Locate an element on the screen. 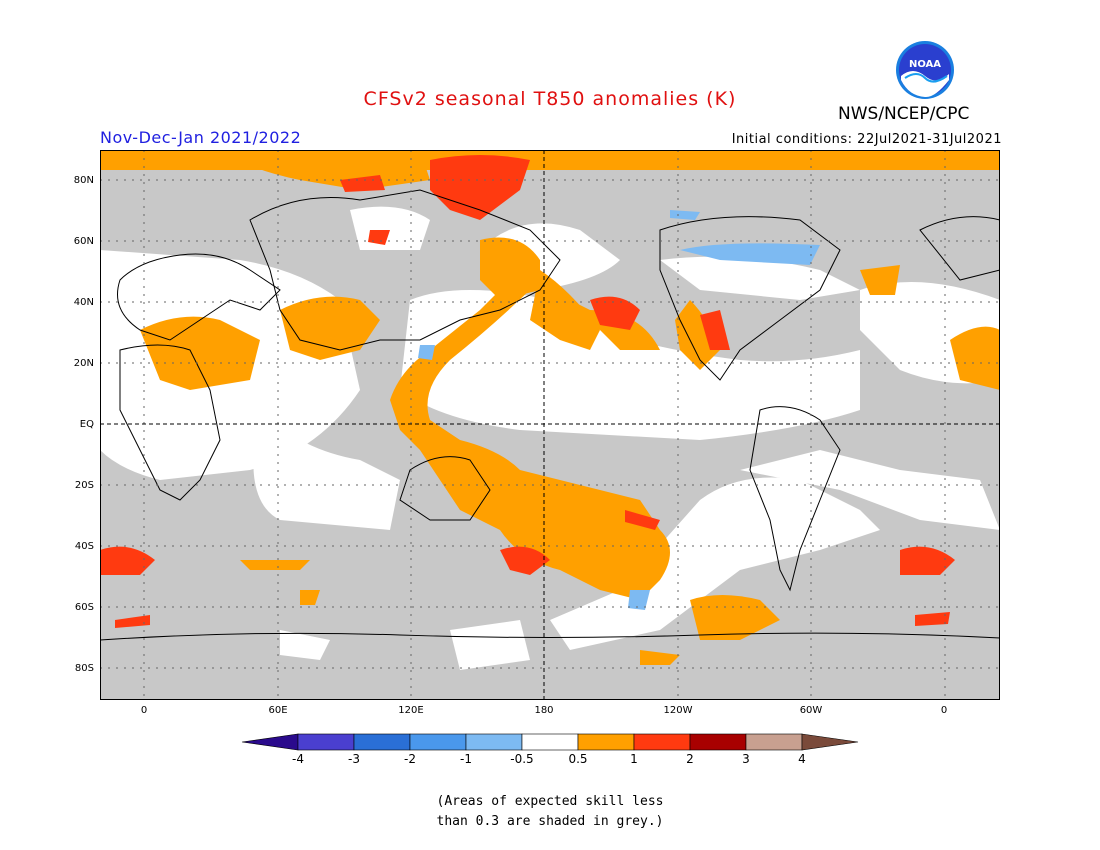 This screenshot has height=850, width=1100. colorbar-label: 1 is located at coordinates (634, 759).